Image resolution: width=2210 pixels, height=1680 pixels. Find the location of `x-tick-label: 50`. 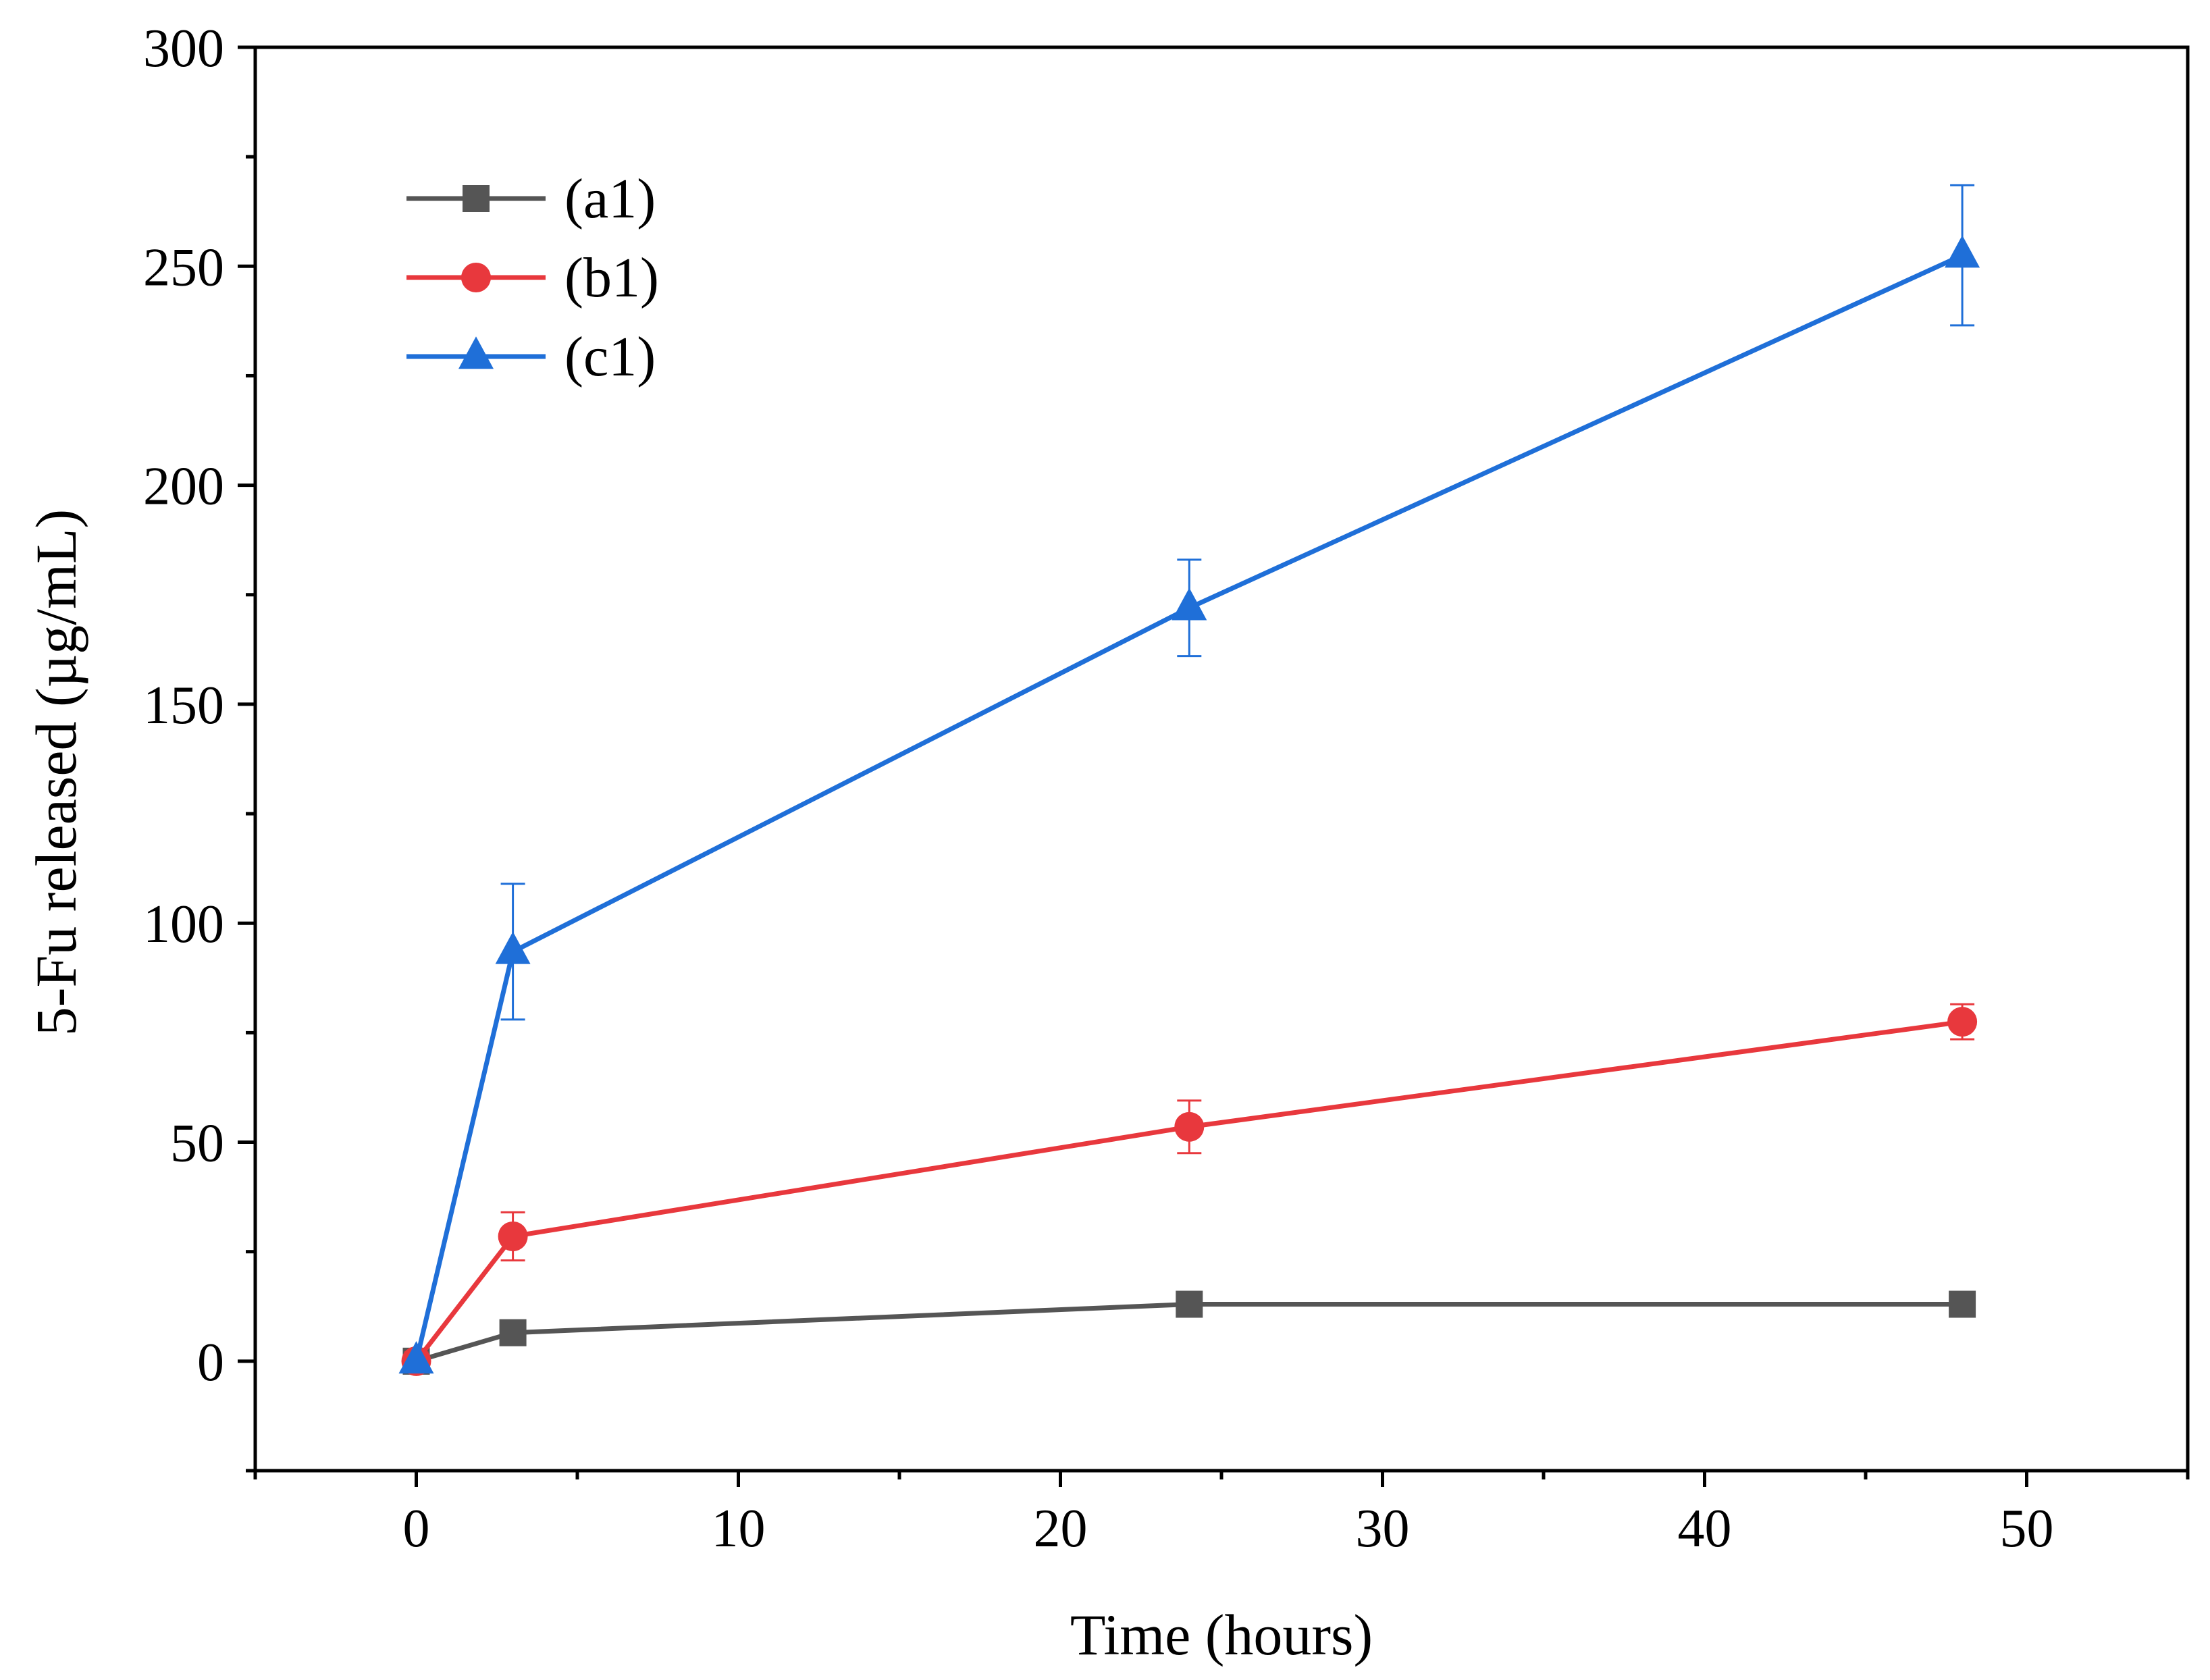

x-tick-label: 50 is located at coordinates (2027, 1529).